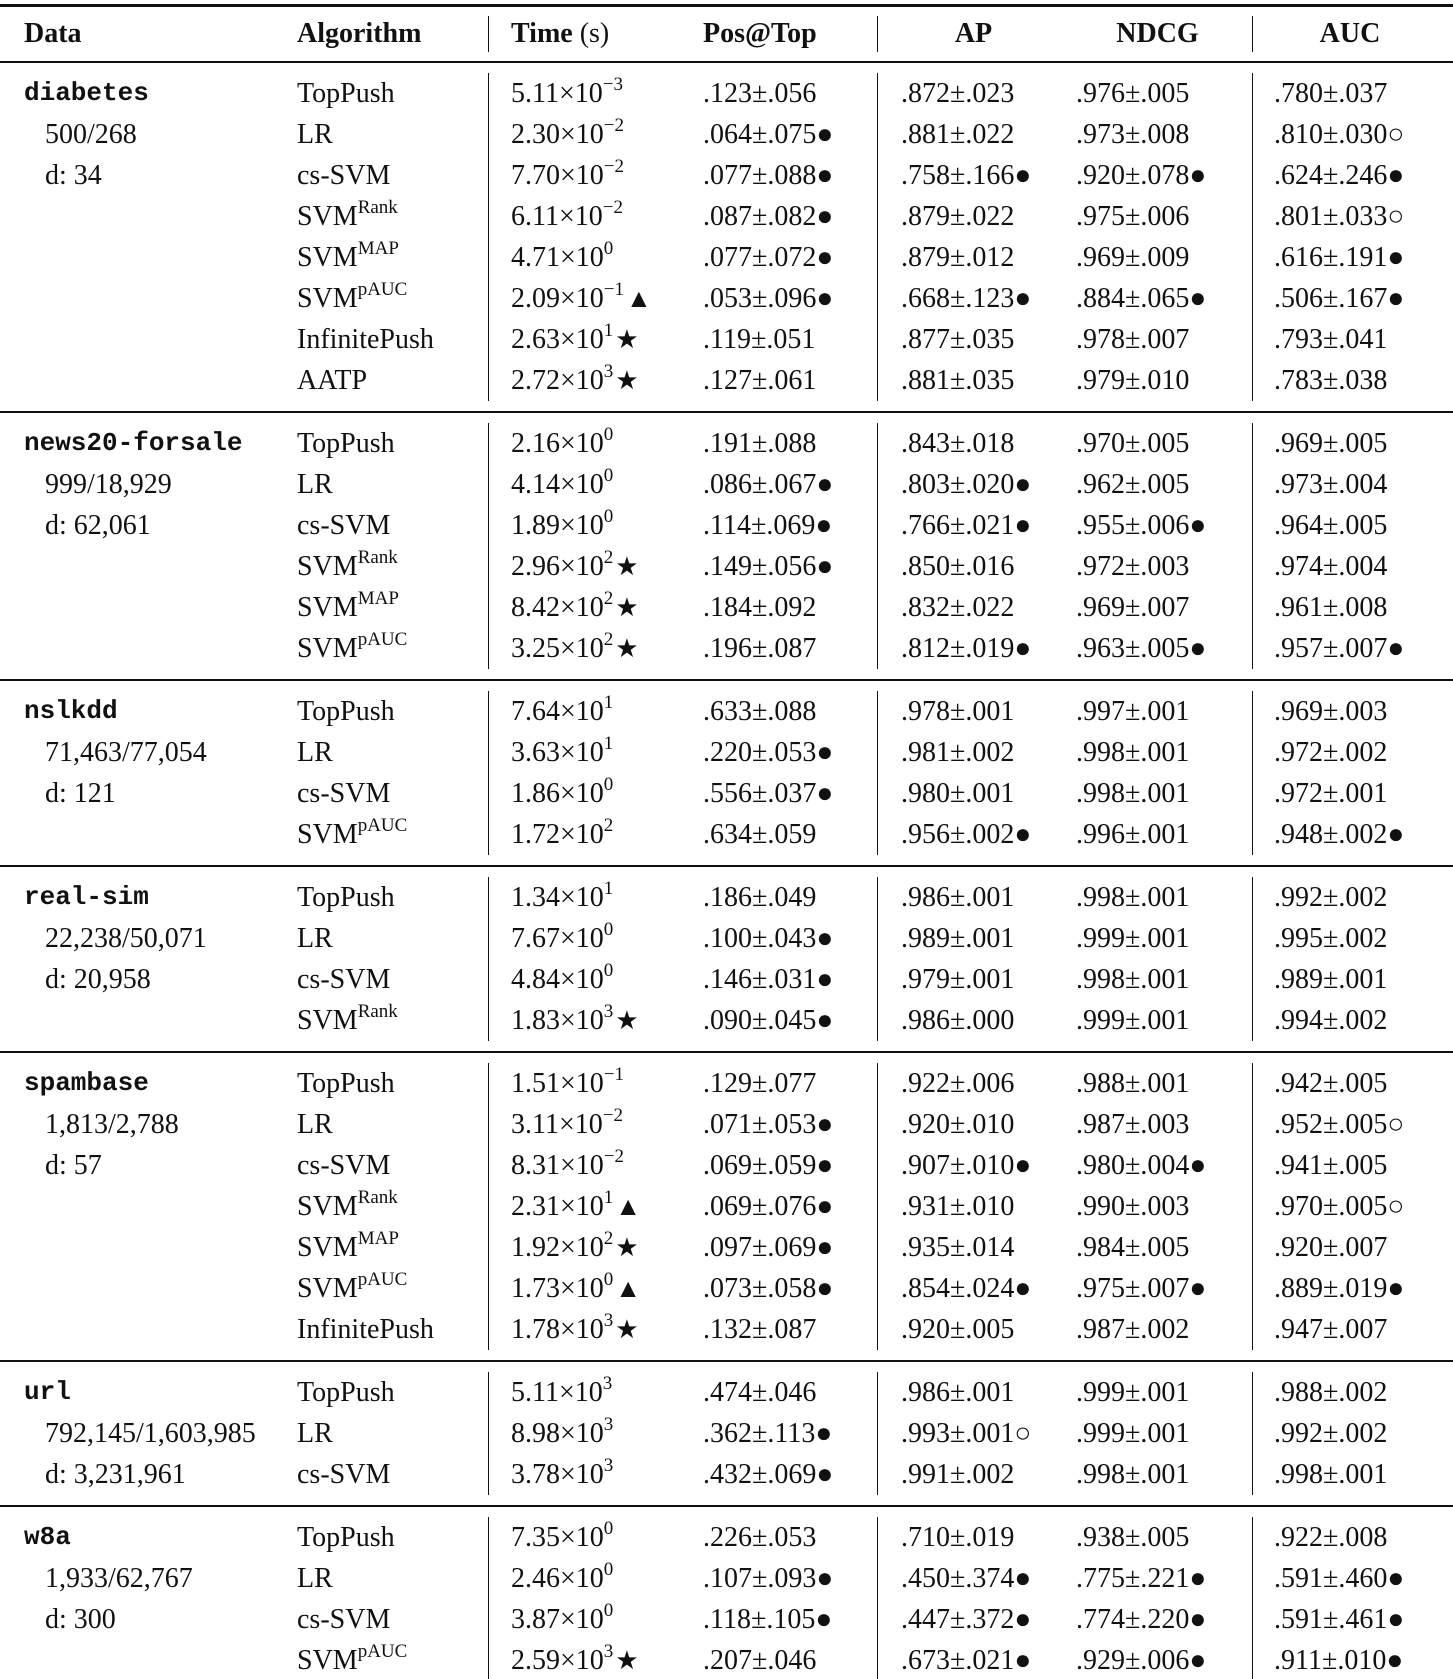  I want to click on pos-at-top-value: .107±.093●, so click(768, 1578).